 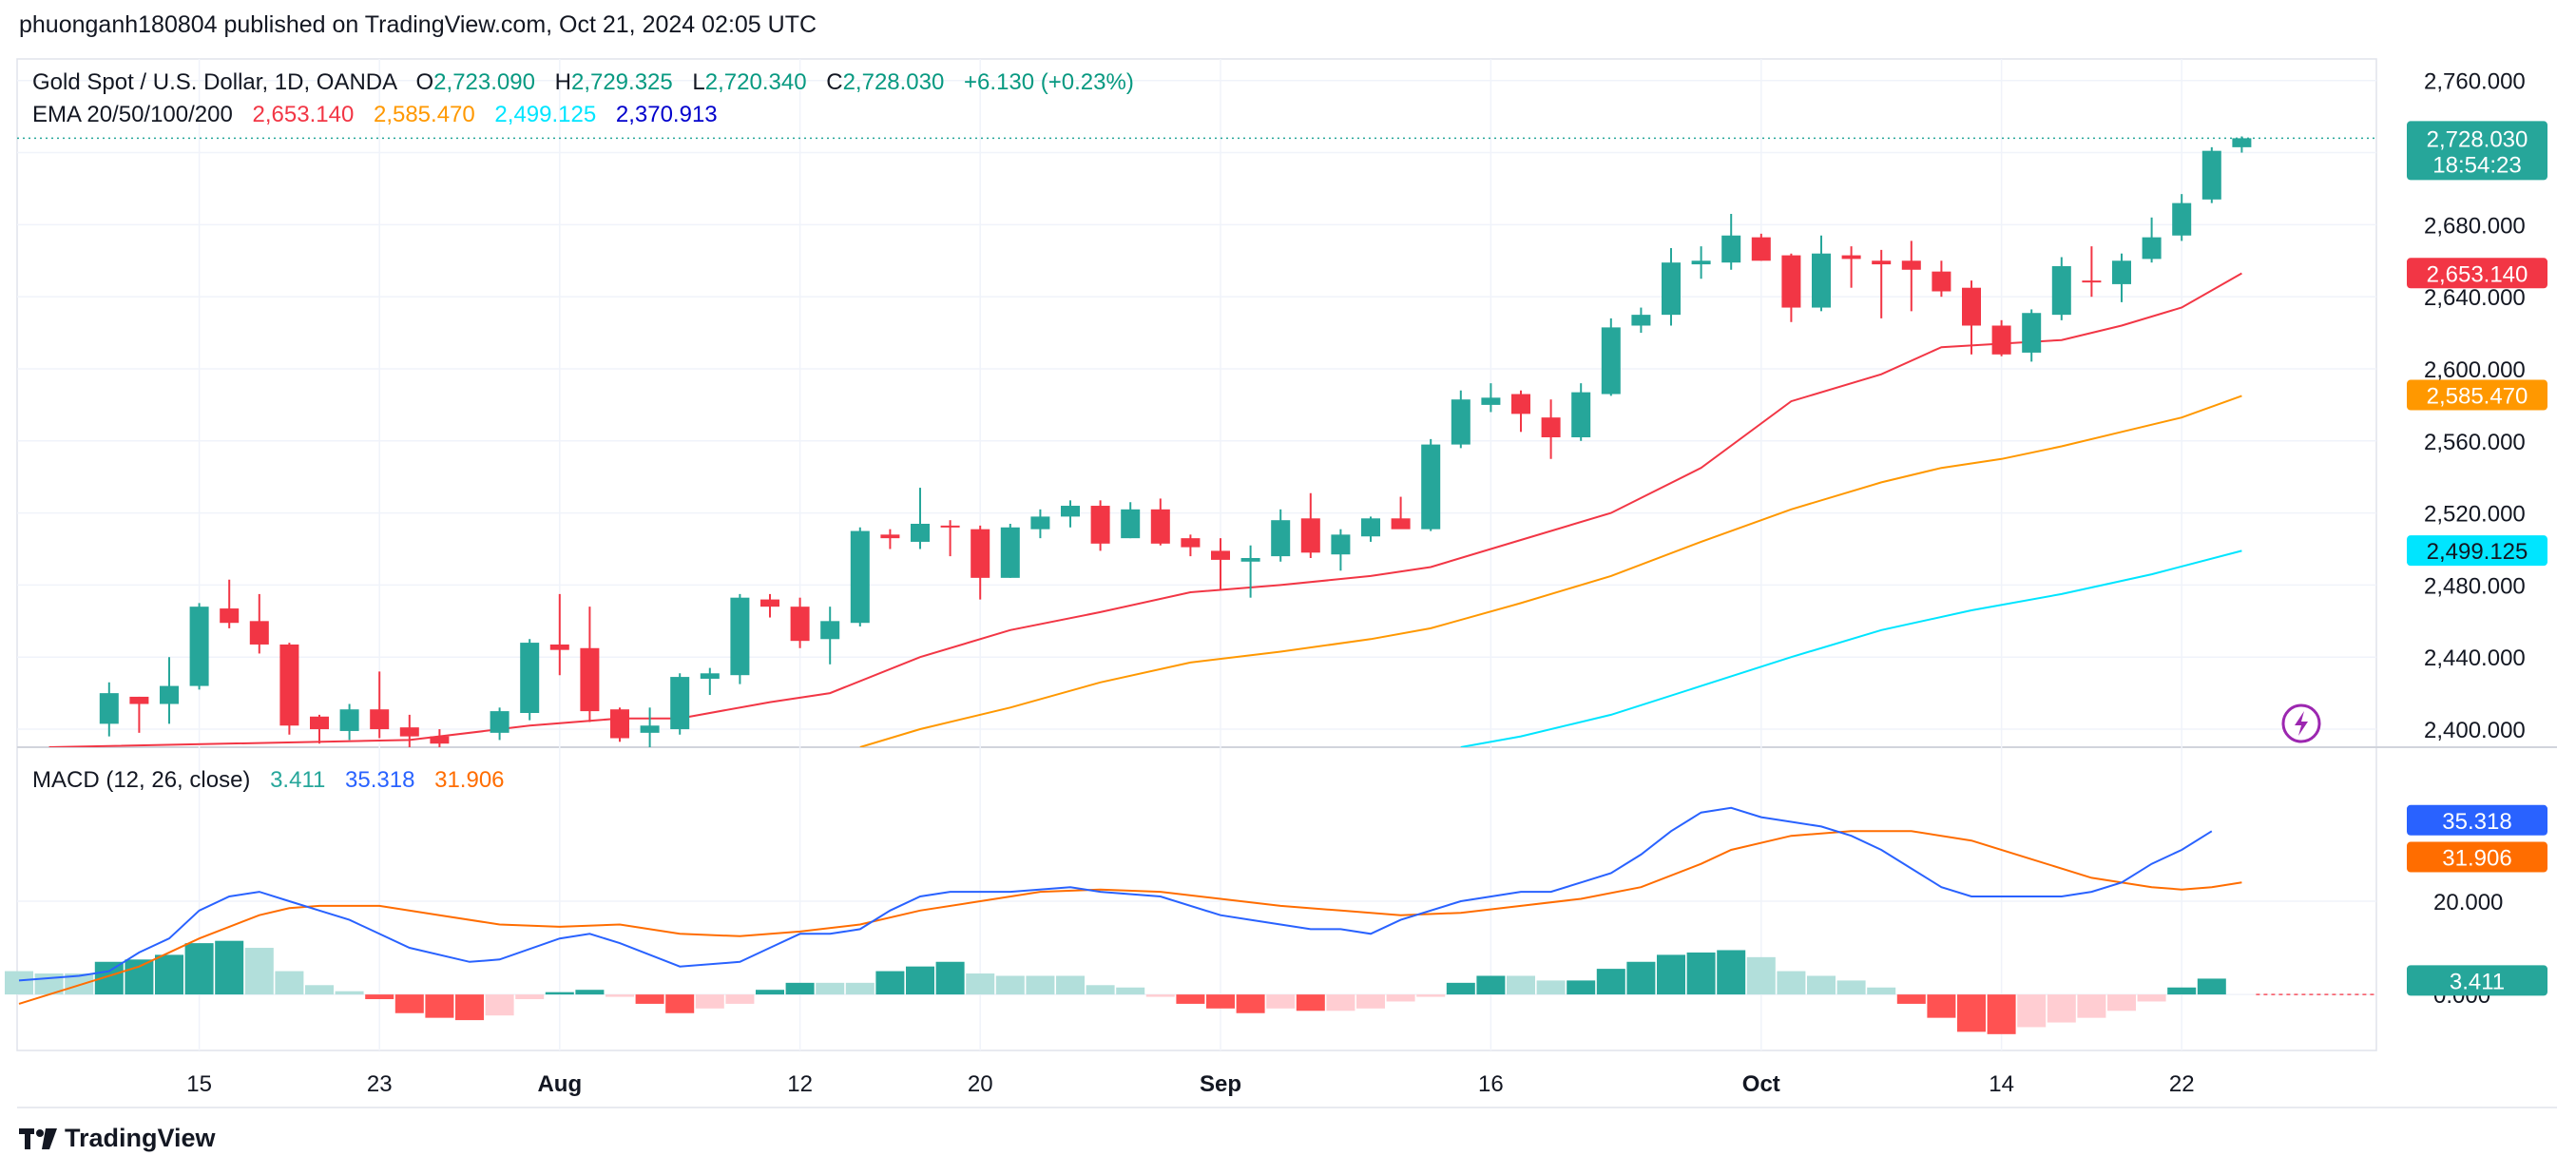 What do you see at coordinates (545, 114) in the screenshot?
I see `legend-ema100: 2,499.125` at bounding box center [545, 114].